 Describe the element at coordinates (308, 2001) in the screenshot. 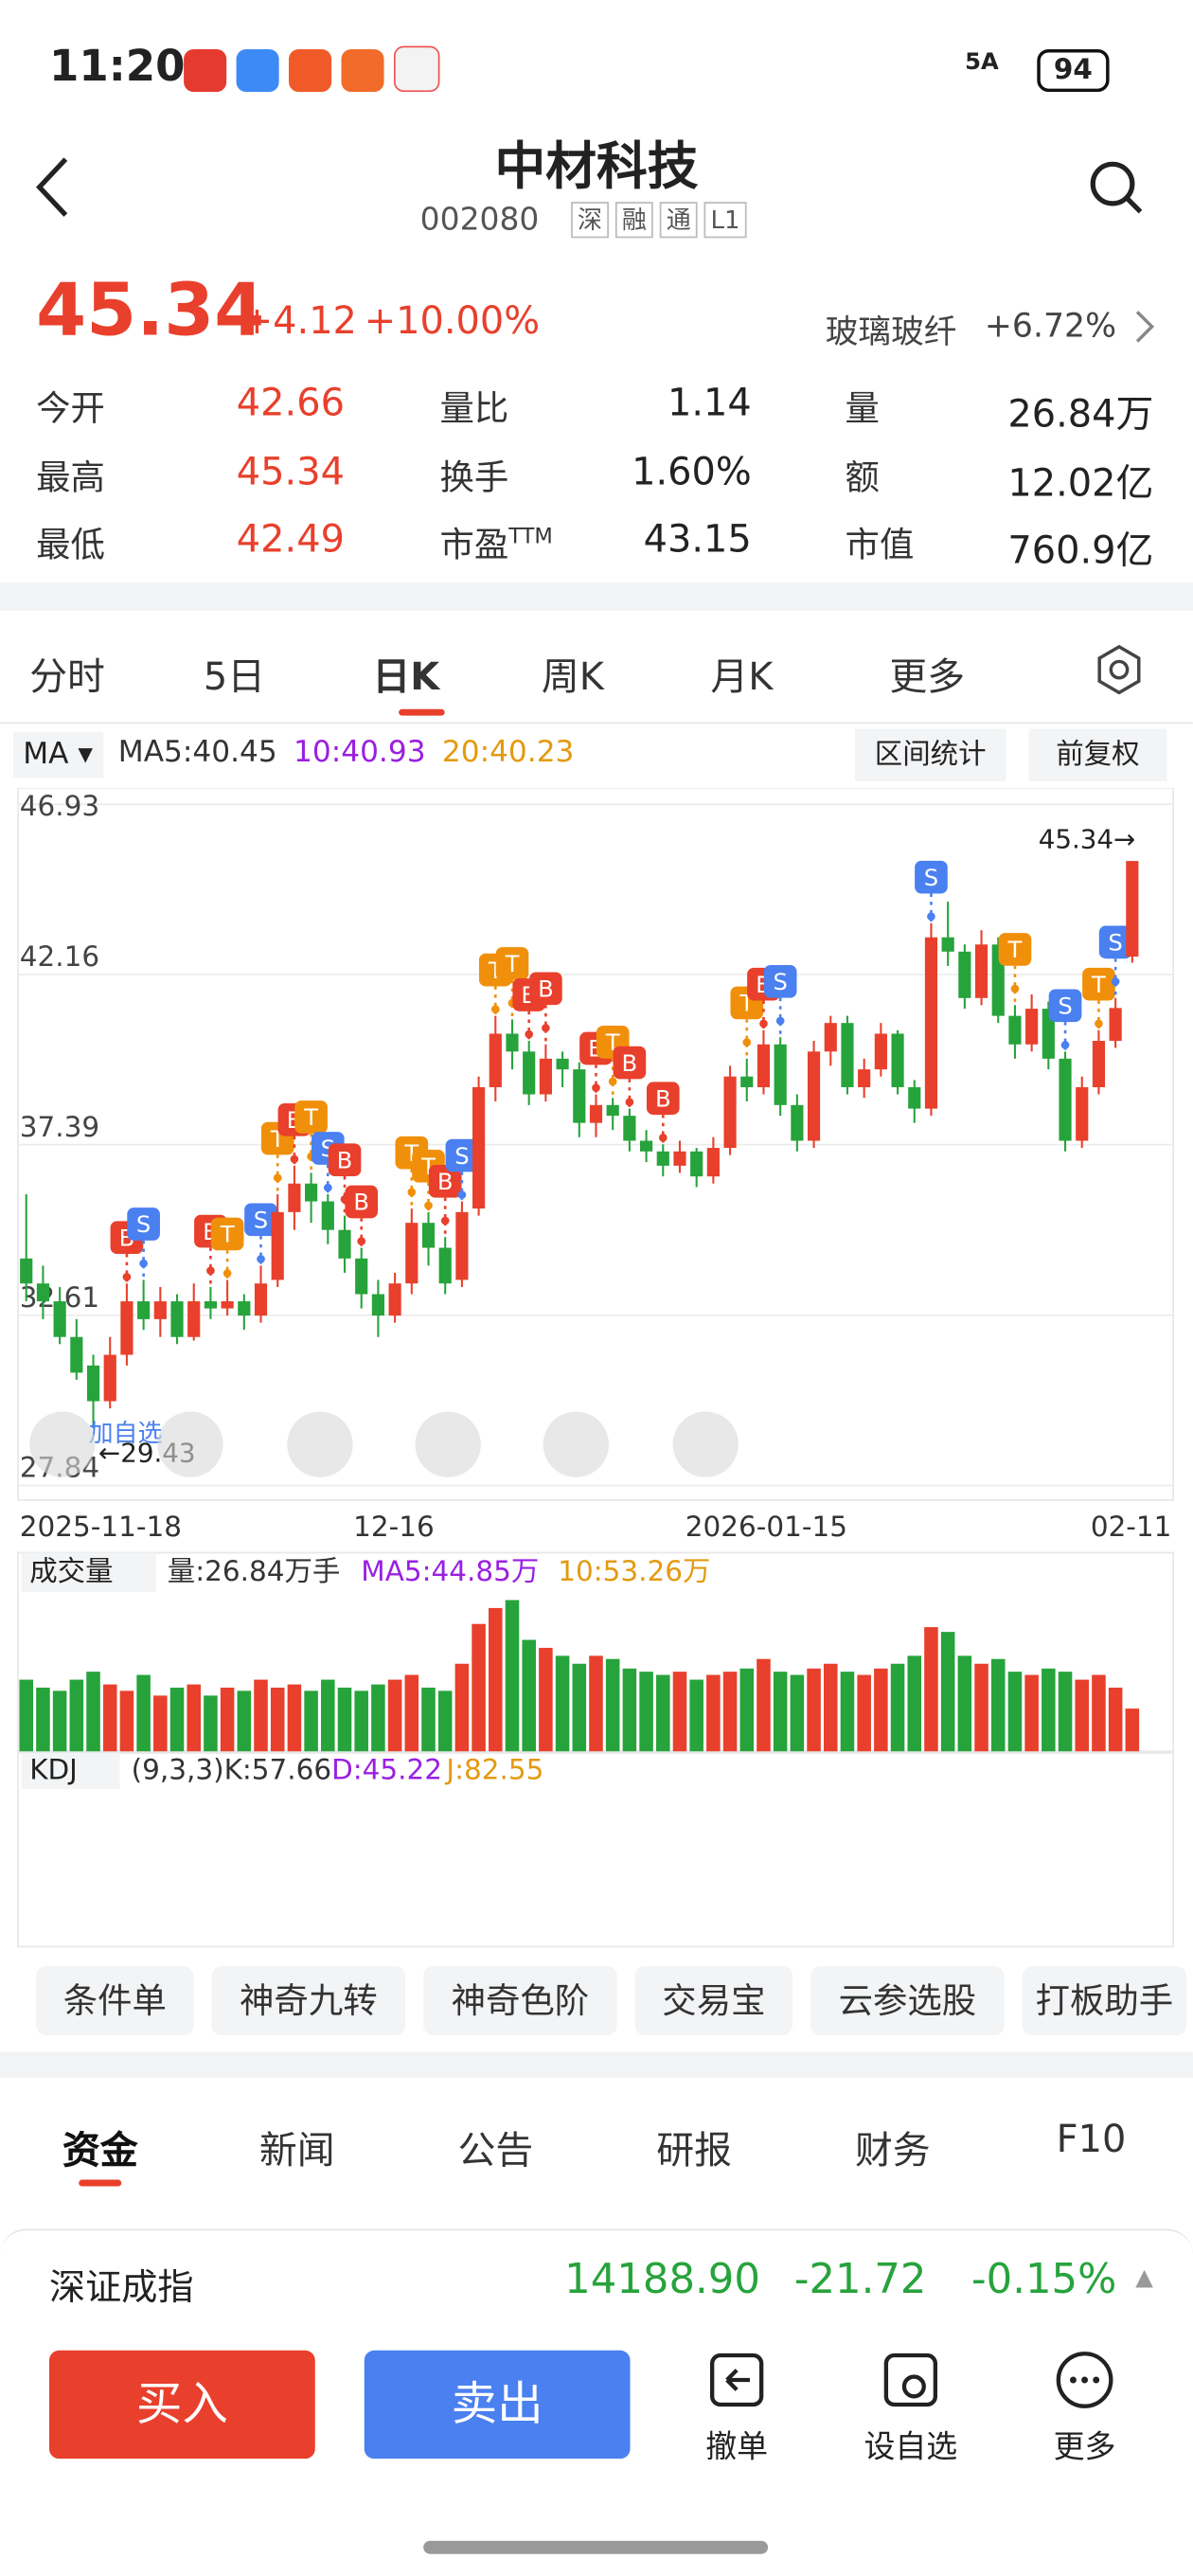

I see `tool-button: 神奇九转` at that location.